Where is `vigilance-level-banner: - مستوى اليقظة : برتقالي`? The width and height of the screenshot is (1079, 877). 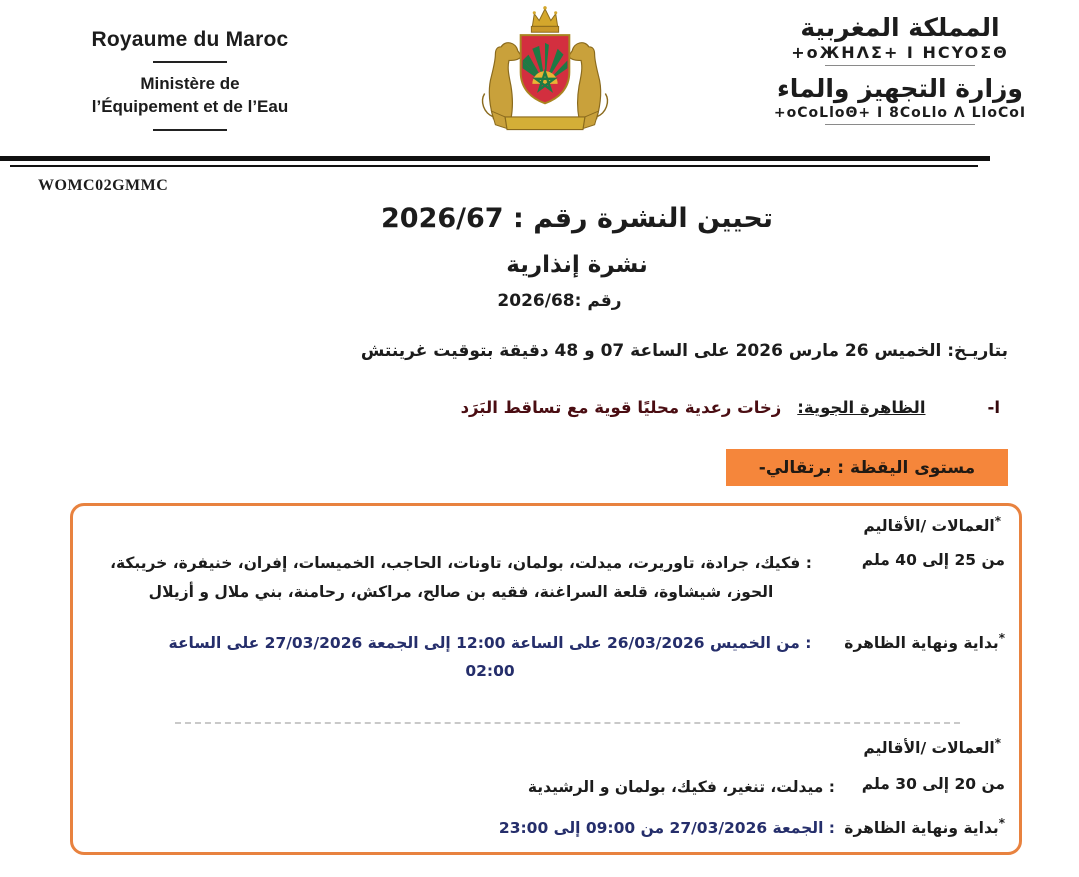 vigilance-level-banner: - مستوى اليقظة : برتقالي is located at coordinates (867, 467).